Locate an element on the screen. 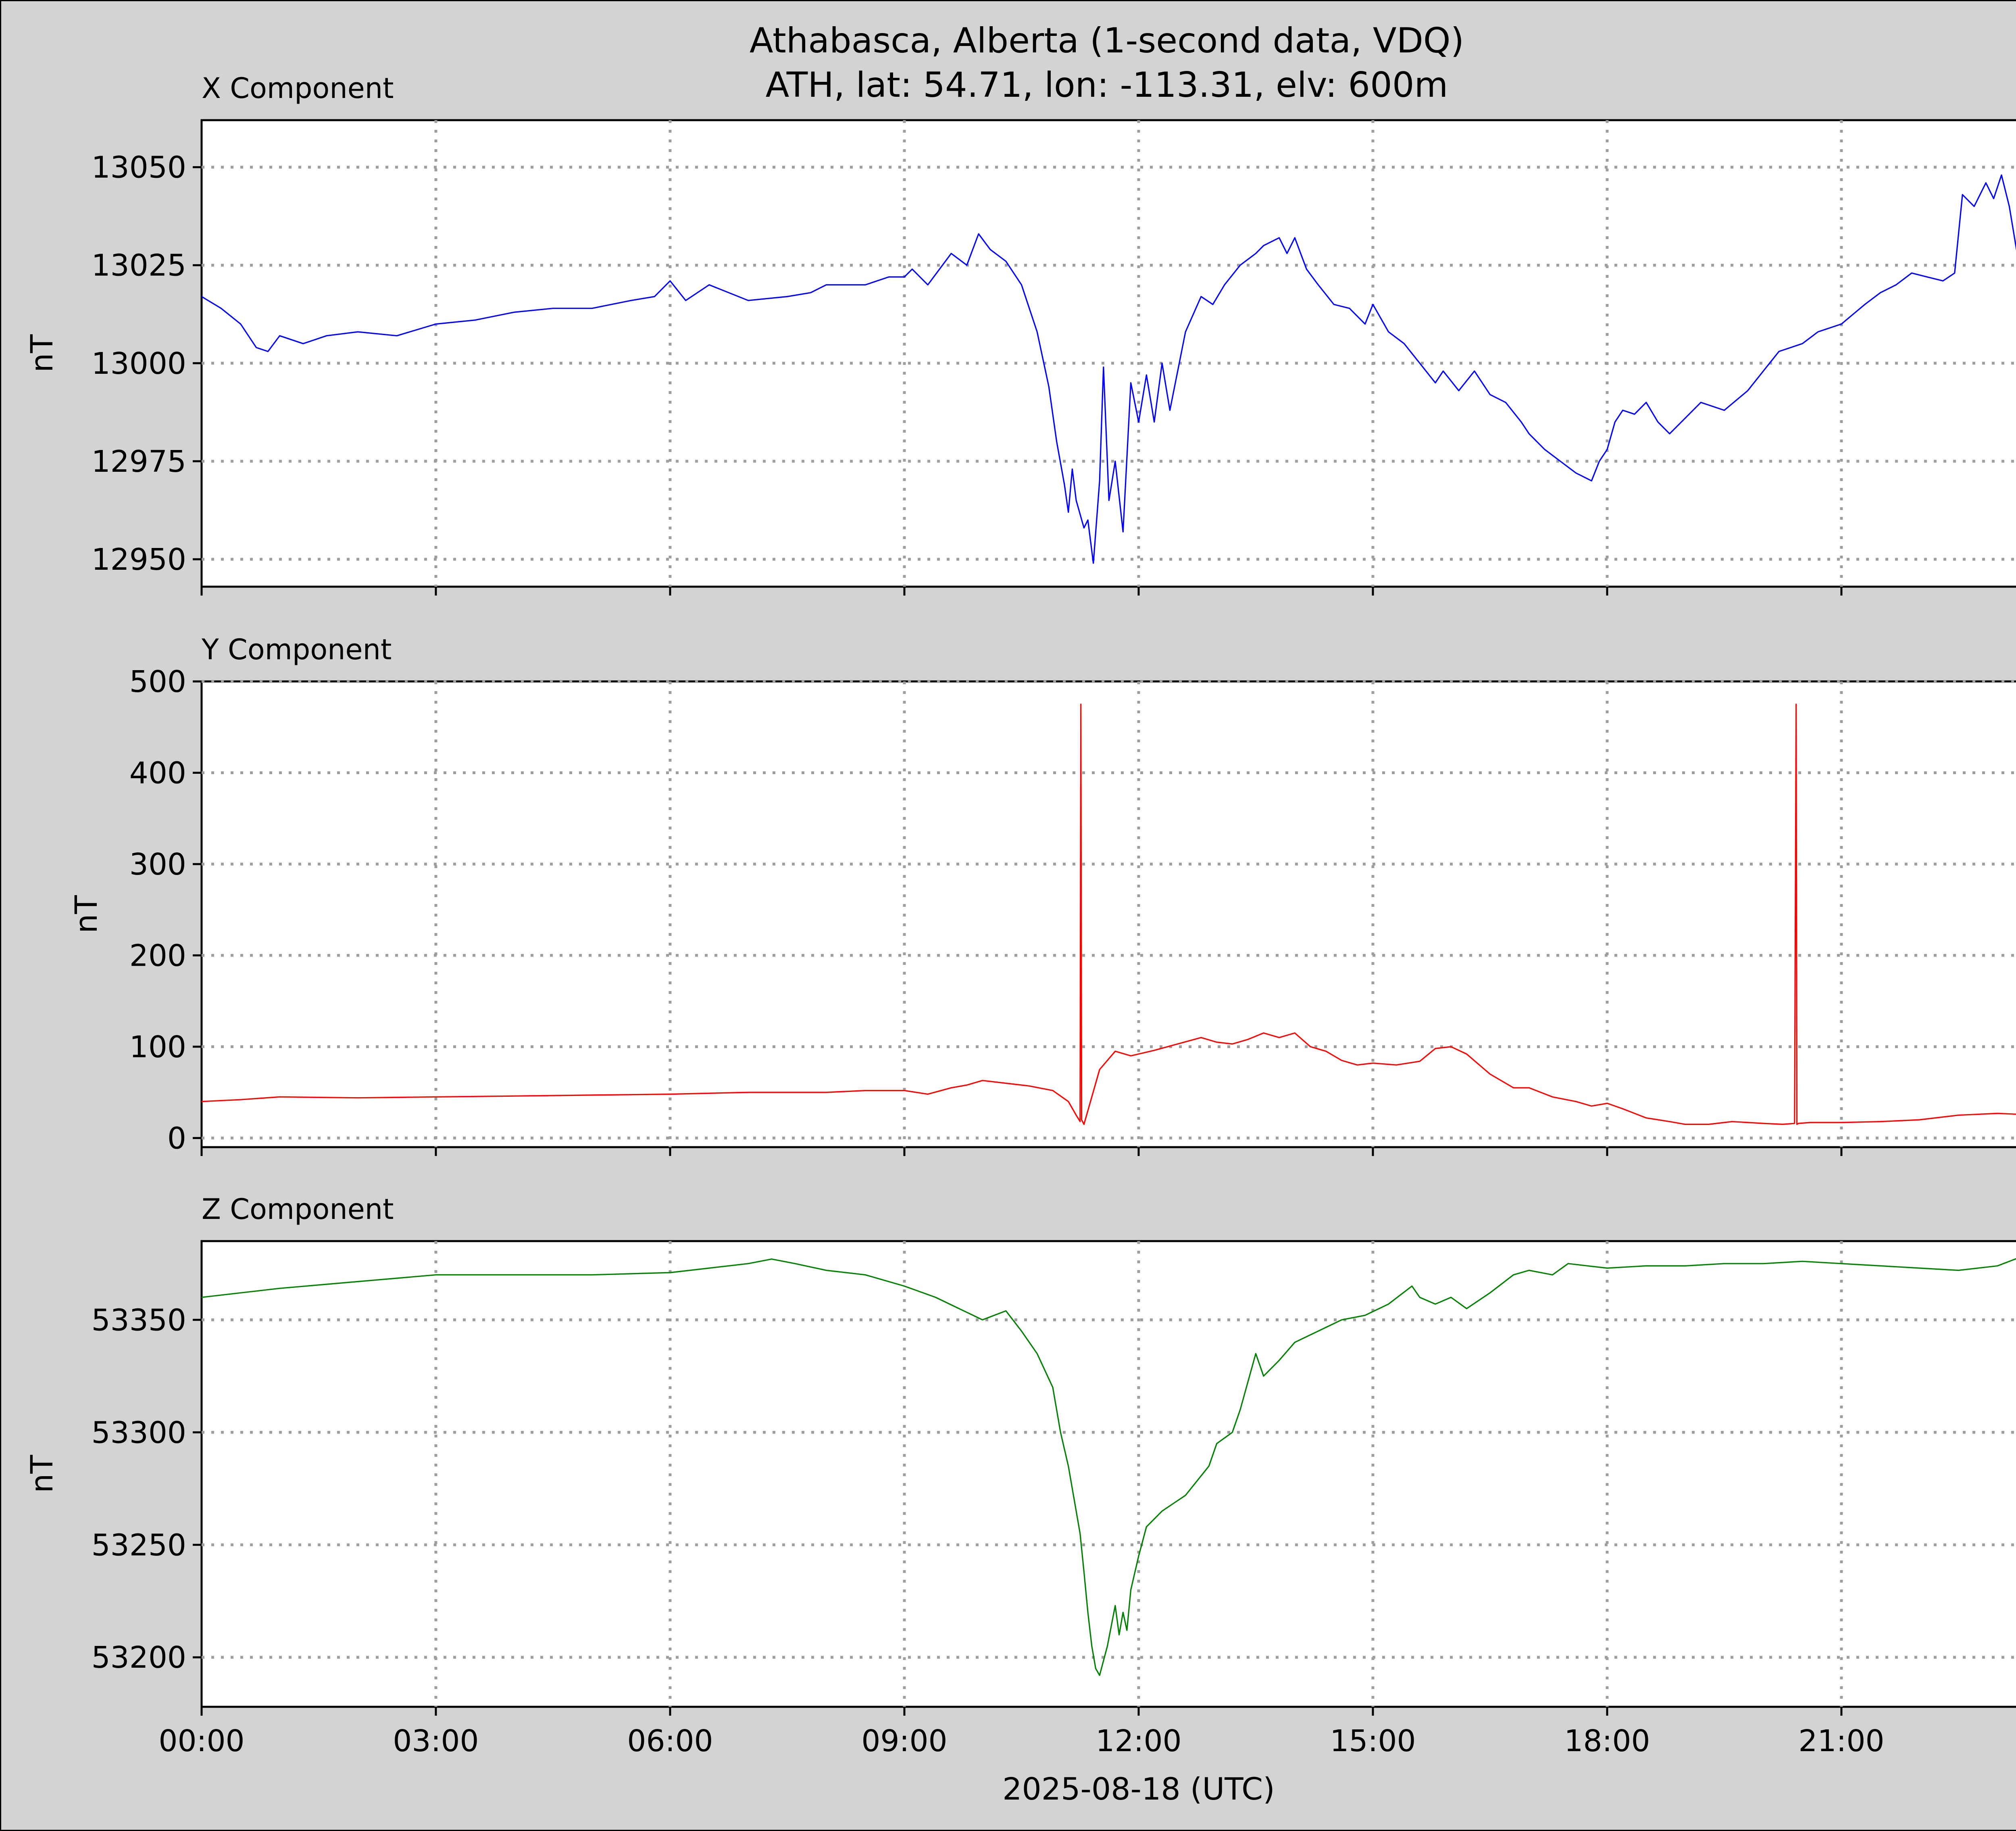  x-tick-label: 12:00 is located at coordinates (1138, 1741).